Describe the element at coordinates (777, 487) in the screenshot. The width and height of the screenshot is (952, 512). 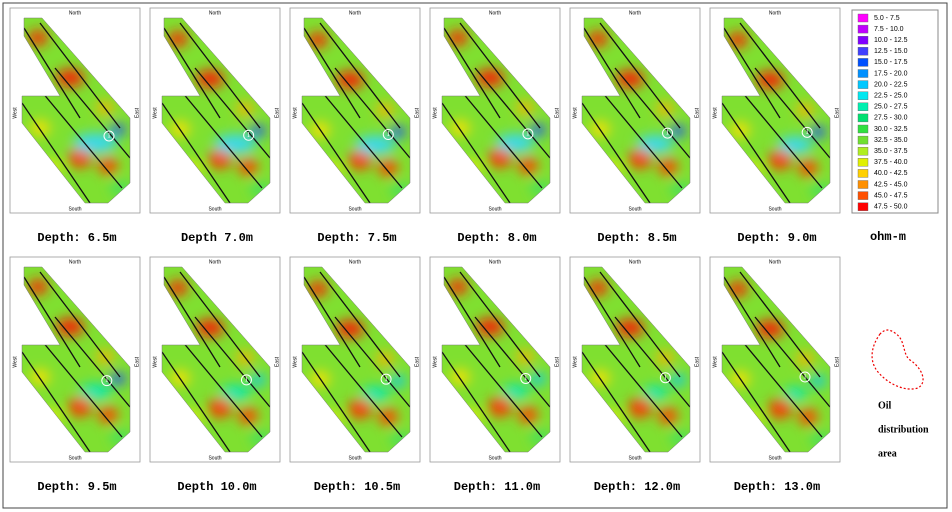
I see `depth-caption: Depth: 13.0m` at that location.